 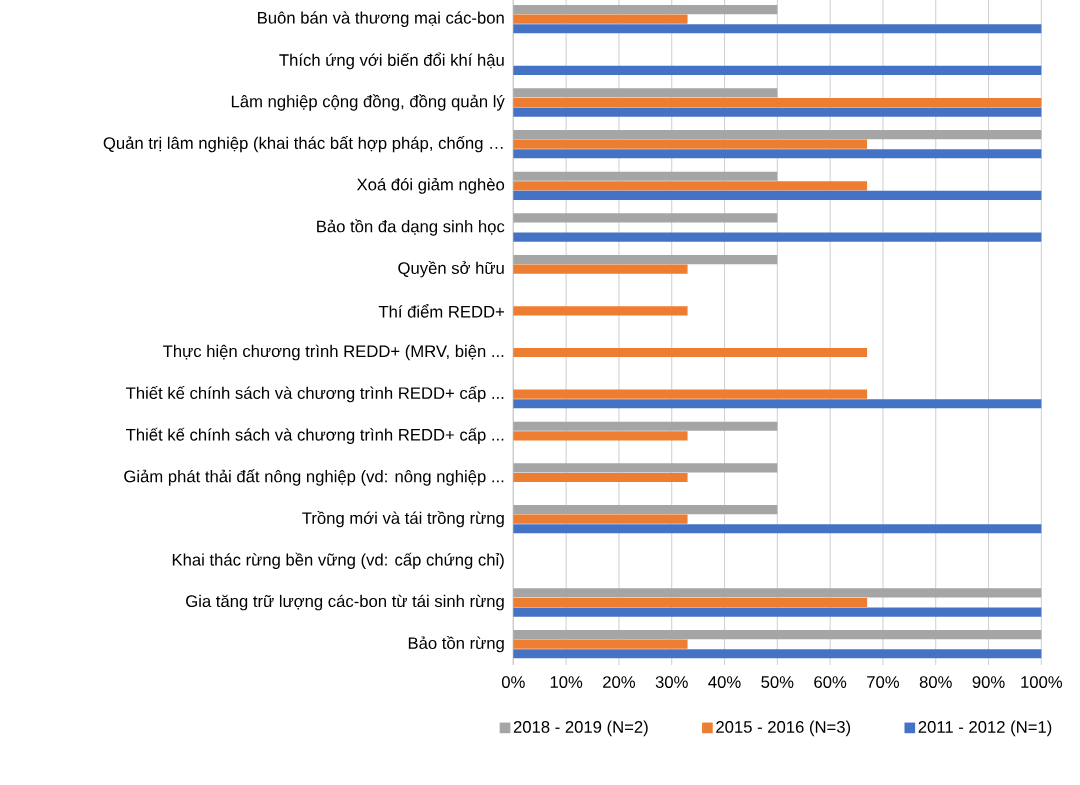 What do you see at coordinates (883, 682) in the screenshot?
I see `x-tick-label: 70%` at bounding box center [883, 682].